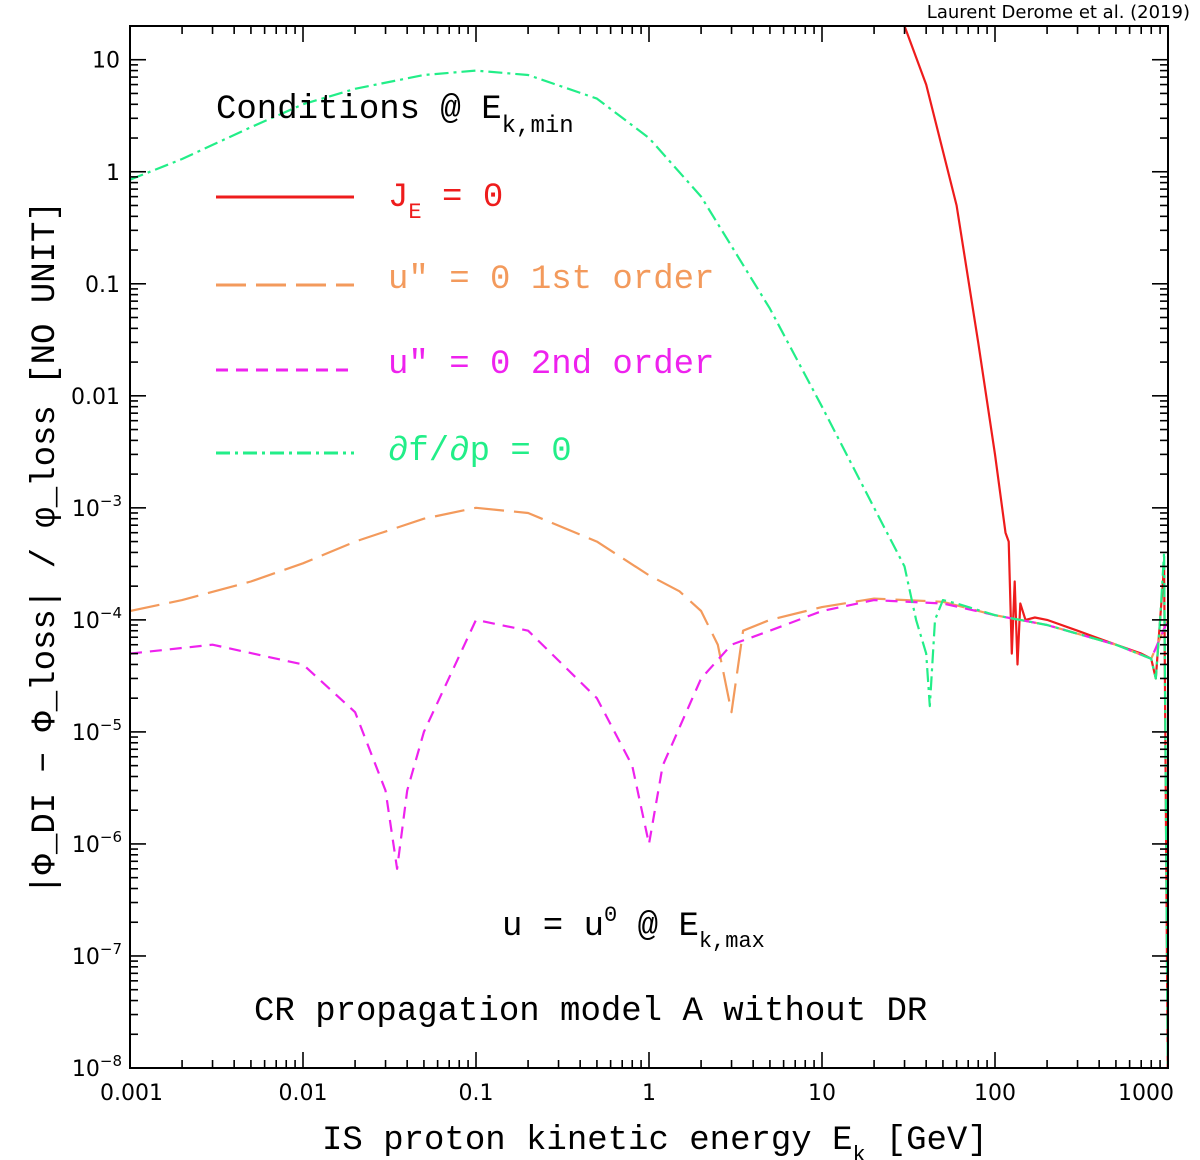 The width and height of the screenshot is (1200, 1160). Describe the element at coordinates (395, 115) in the screenshot. I see `legend-title: Conditions @ Ek,min` at that location.